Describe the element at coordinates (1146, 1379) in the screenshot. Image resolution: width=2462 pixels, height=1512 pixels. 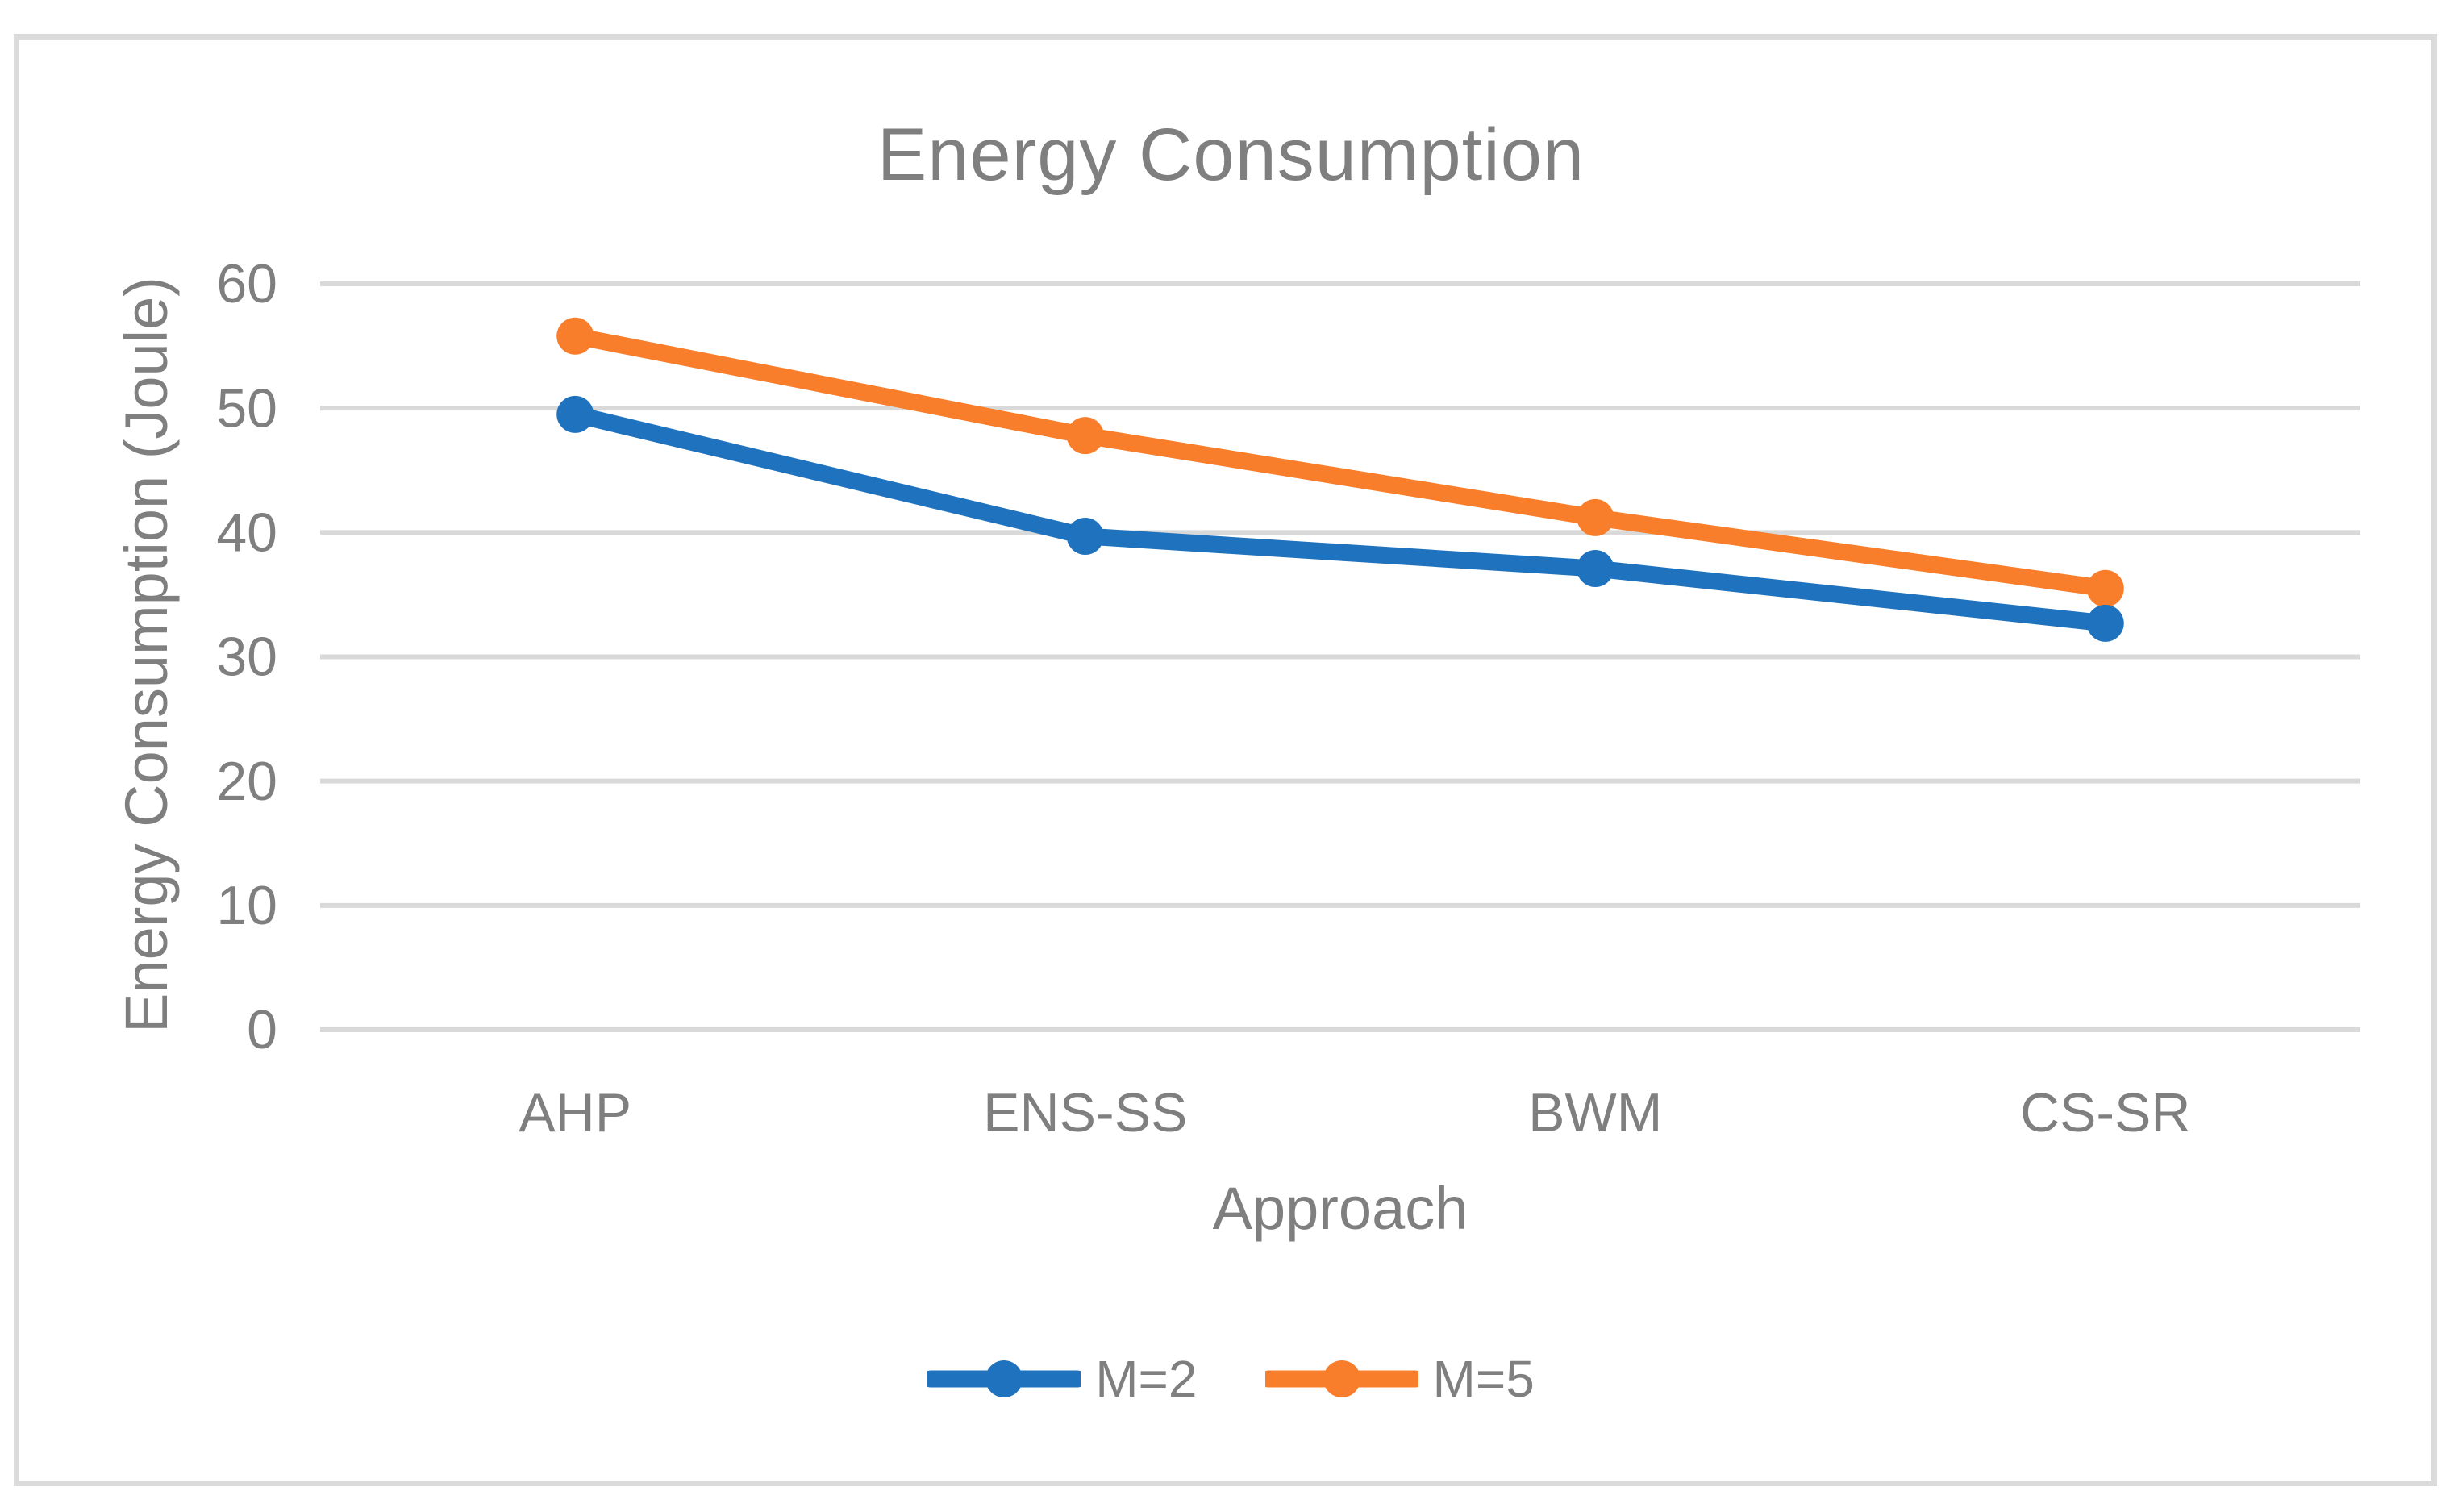
I see `legend-label-M=2: M=2` at that location.